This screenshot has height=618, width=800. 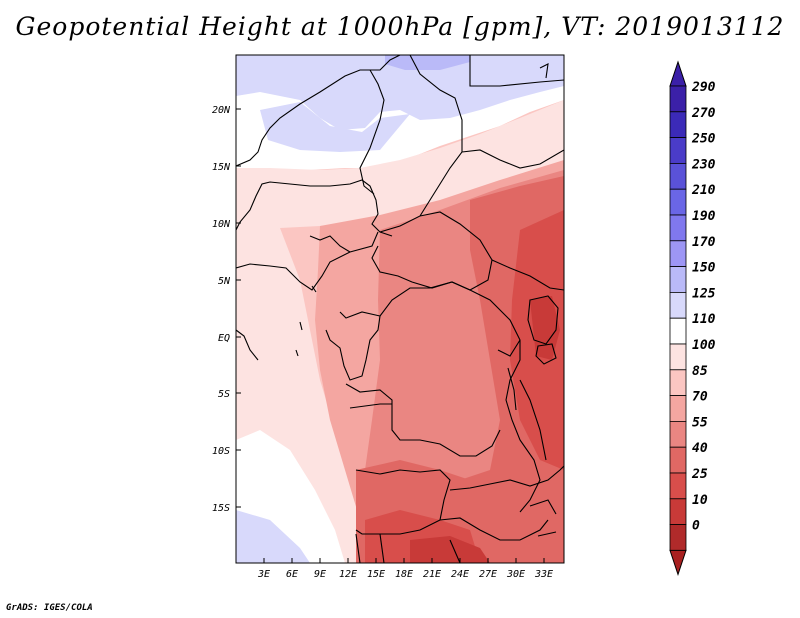 What do you see at coordinates (432, 574) in the screenshot?
I see `lon-tick-label: 21E` at bounding box center [432, 574].